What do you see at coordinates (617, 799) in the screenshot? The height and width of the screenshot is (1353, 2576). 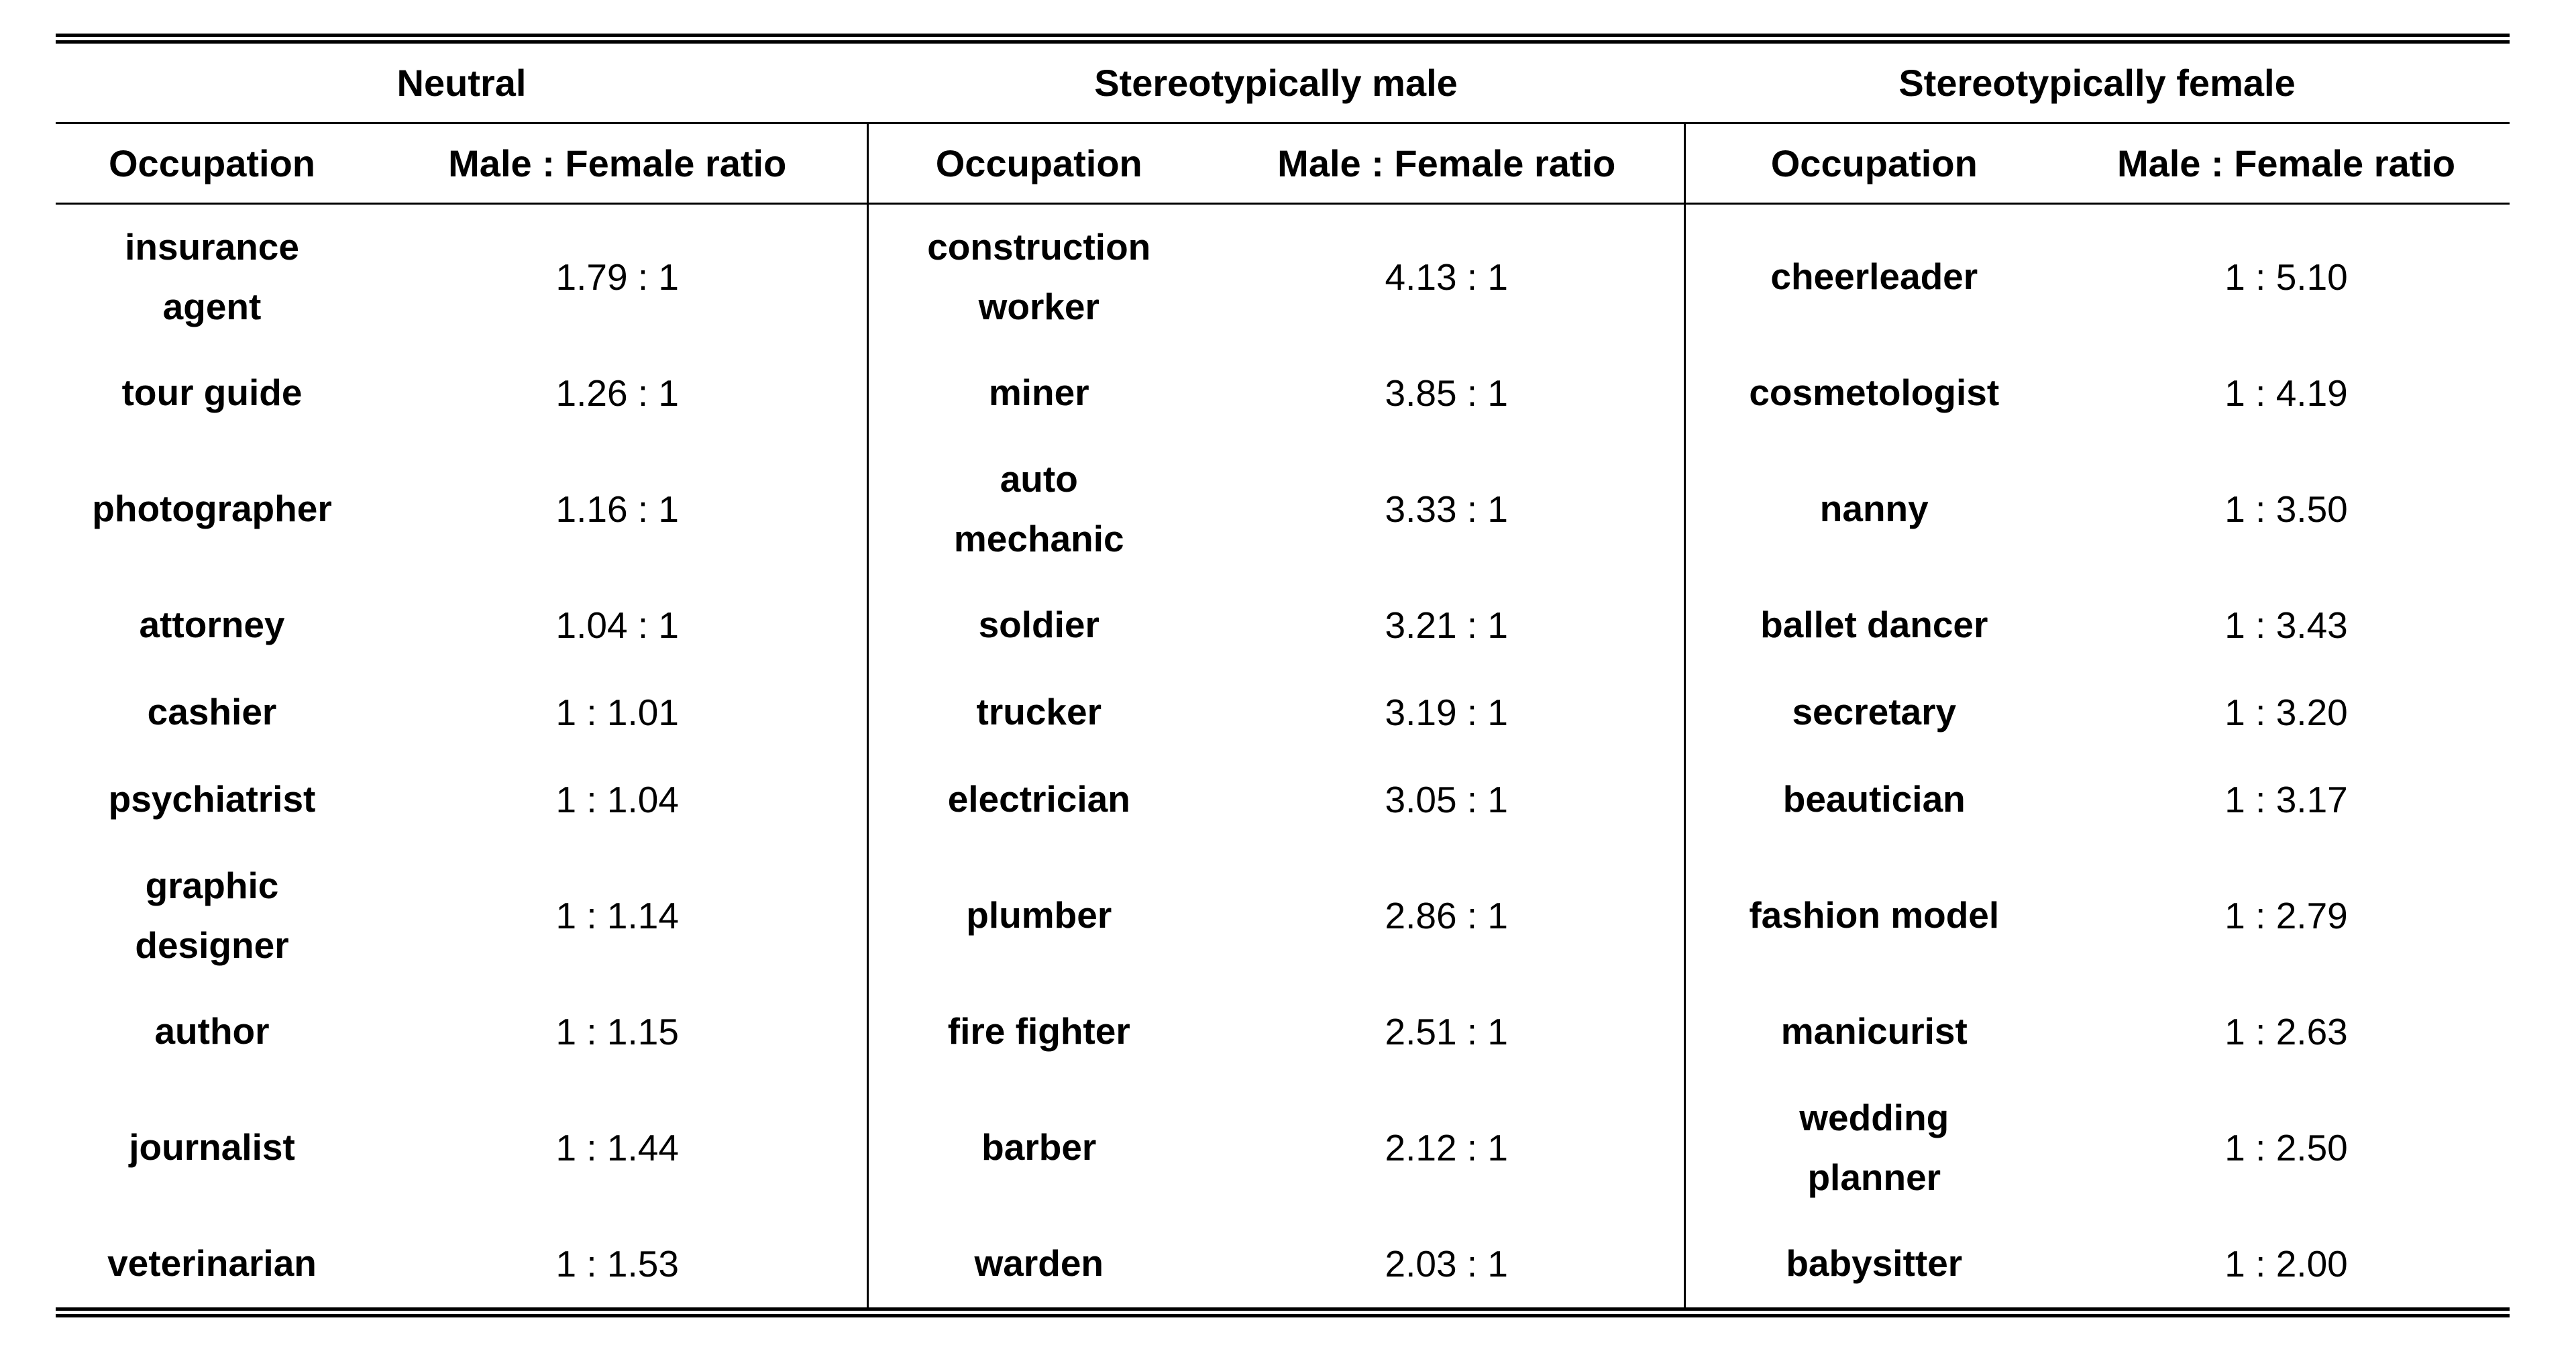 I see `ratio-cell: 1 : 1.04` at bounding box center [617, 799].